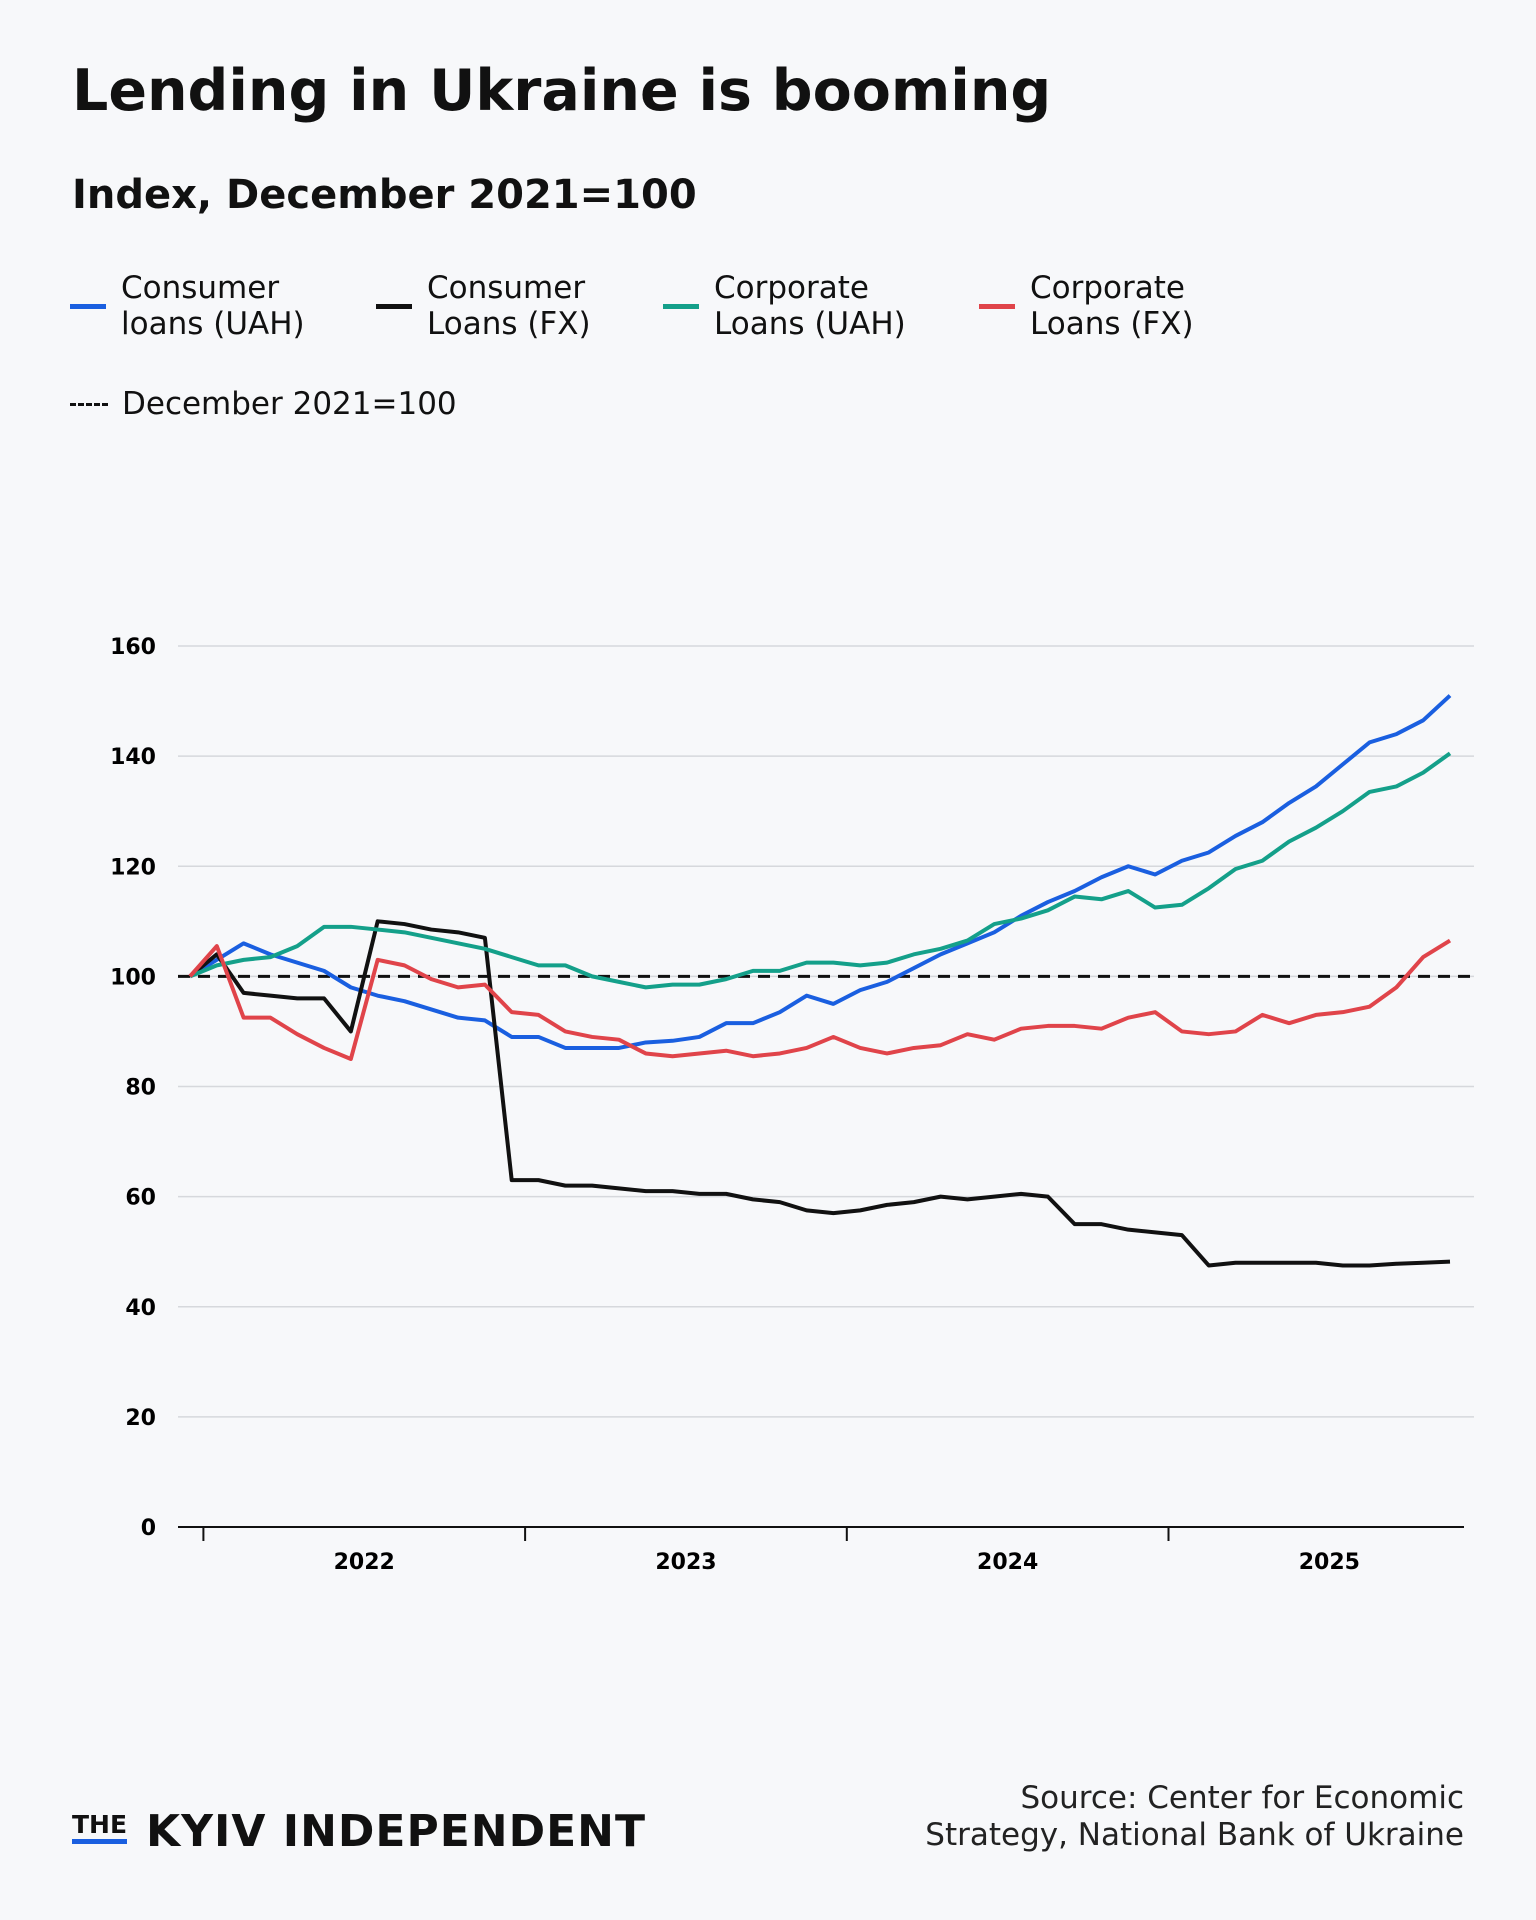  I want to click on chart-title: Lending in Ukraine is booming, so click(562, 91).